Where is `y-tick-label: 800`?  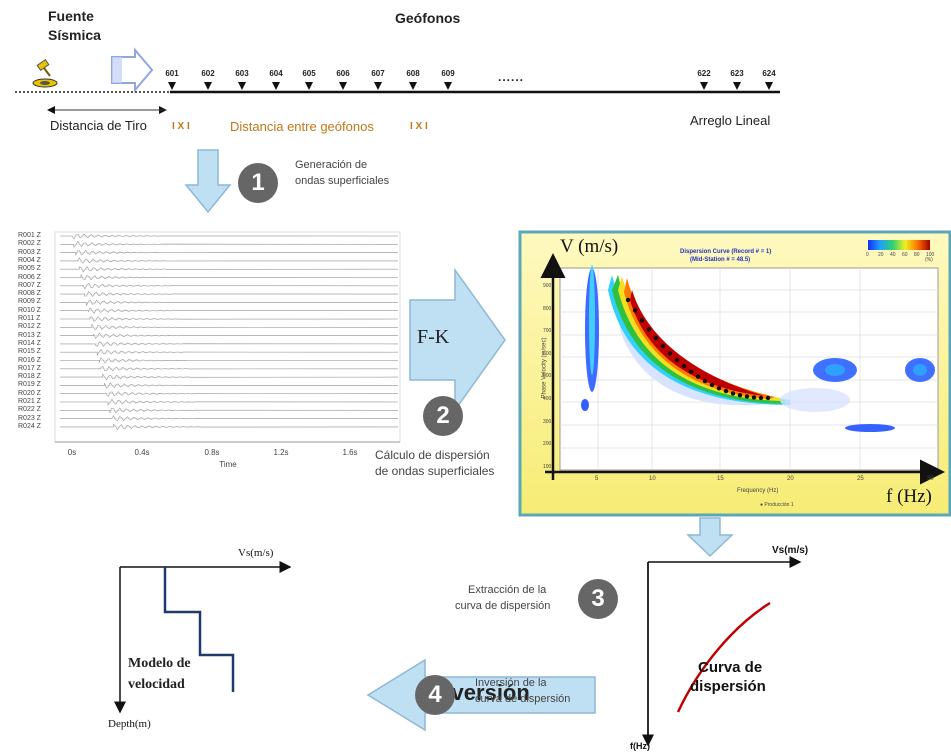 y-tick-label: 800 is located at coordinates (547, 308).